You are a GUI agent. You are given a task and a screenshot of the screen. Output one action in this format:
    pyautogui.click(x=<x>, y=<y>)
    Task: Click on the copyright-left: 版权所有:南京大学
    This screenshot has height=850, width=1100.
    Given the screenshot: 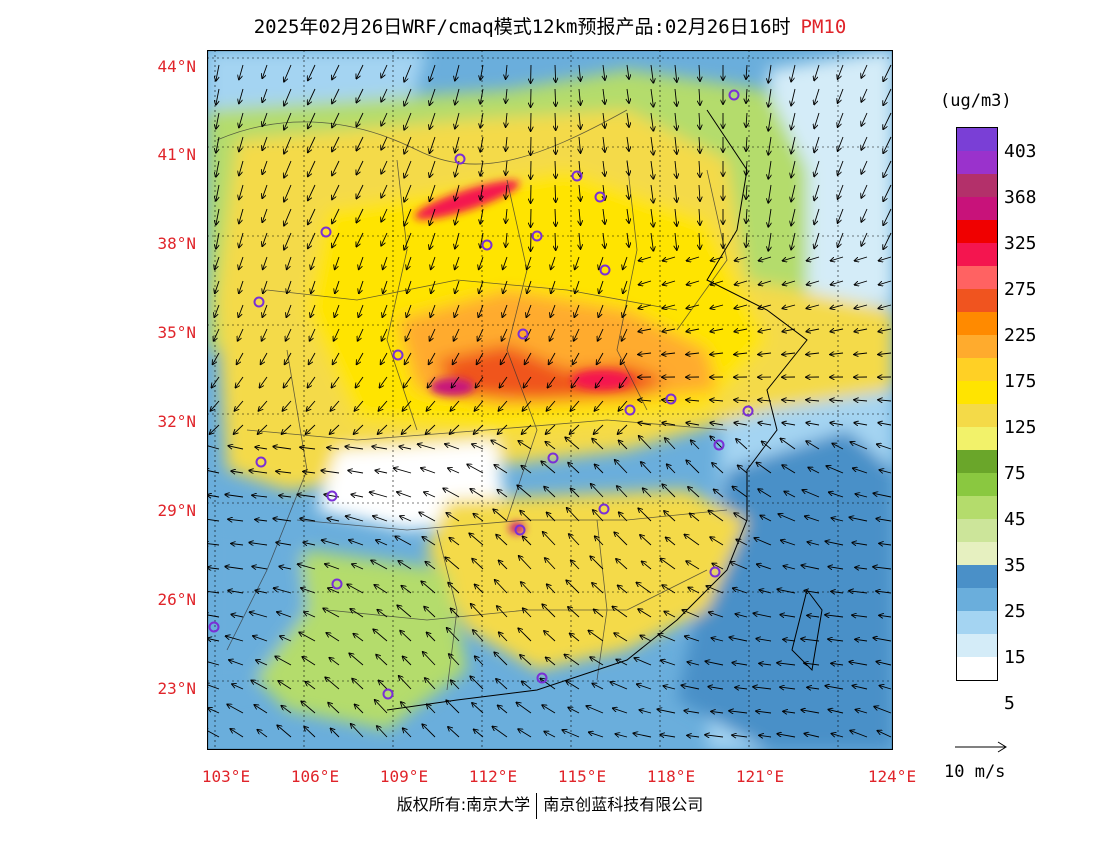 What is the action you would take?
    pyautogui.click(x=463, y=804)
    